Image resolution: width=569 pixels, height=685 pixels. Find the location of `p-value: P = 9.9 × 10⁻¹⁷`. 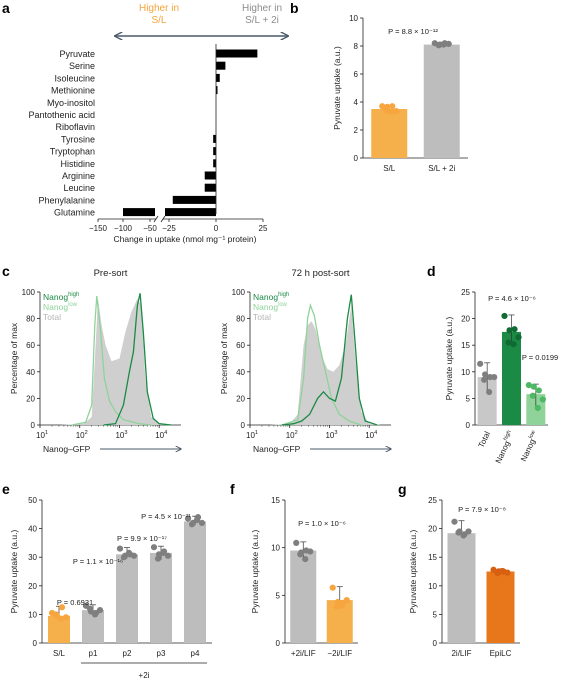

p-value: P = 9.9 × 10⁻¹⁷ is located at coordinates (142, 538).